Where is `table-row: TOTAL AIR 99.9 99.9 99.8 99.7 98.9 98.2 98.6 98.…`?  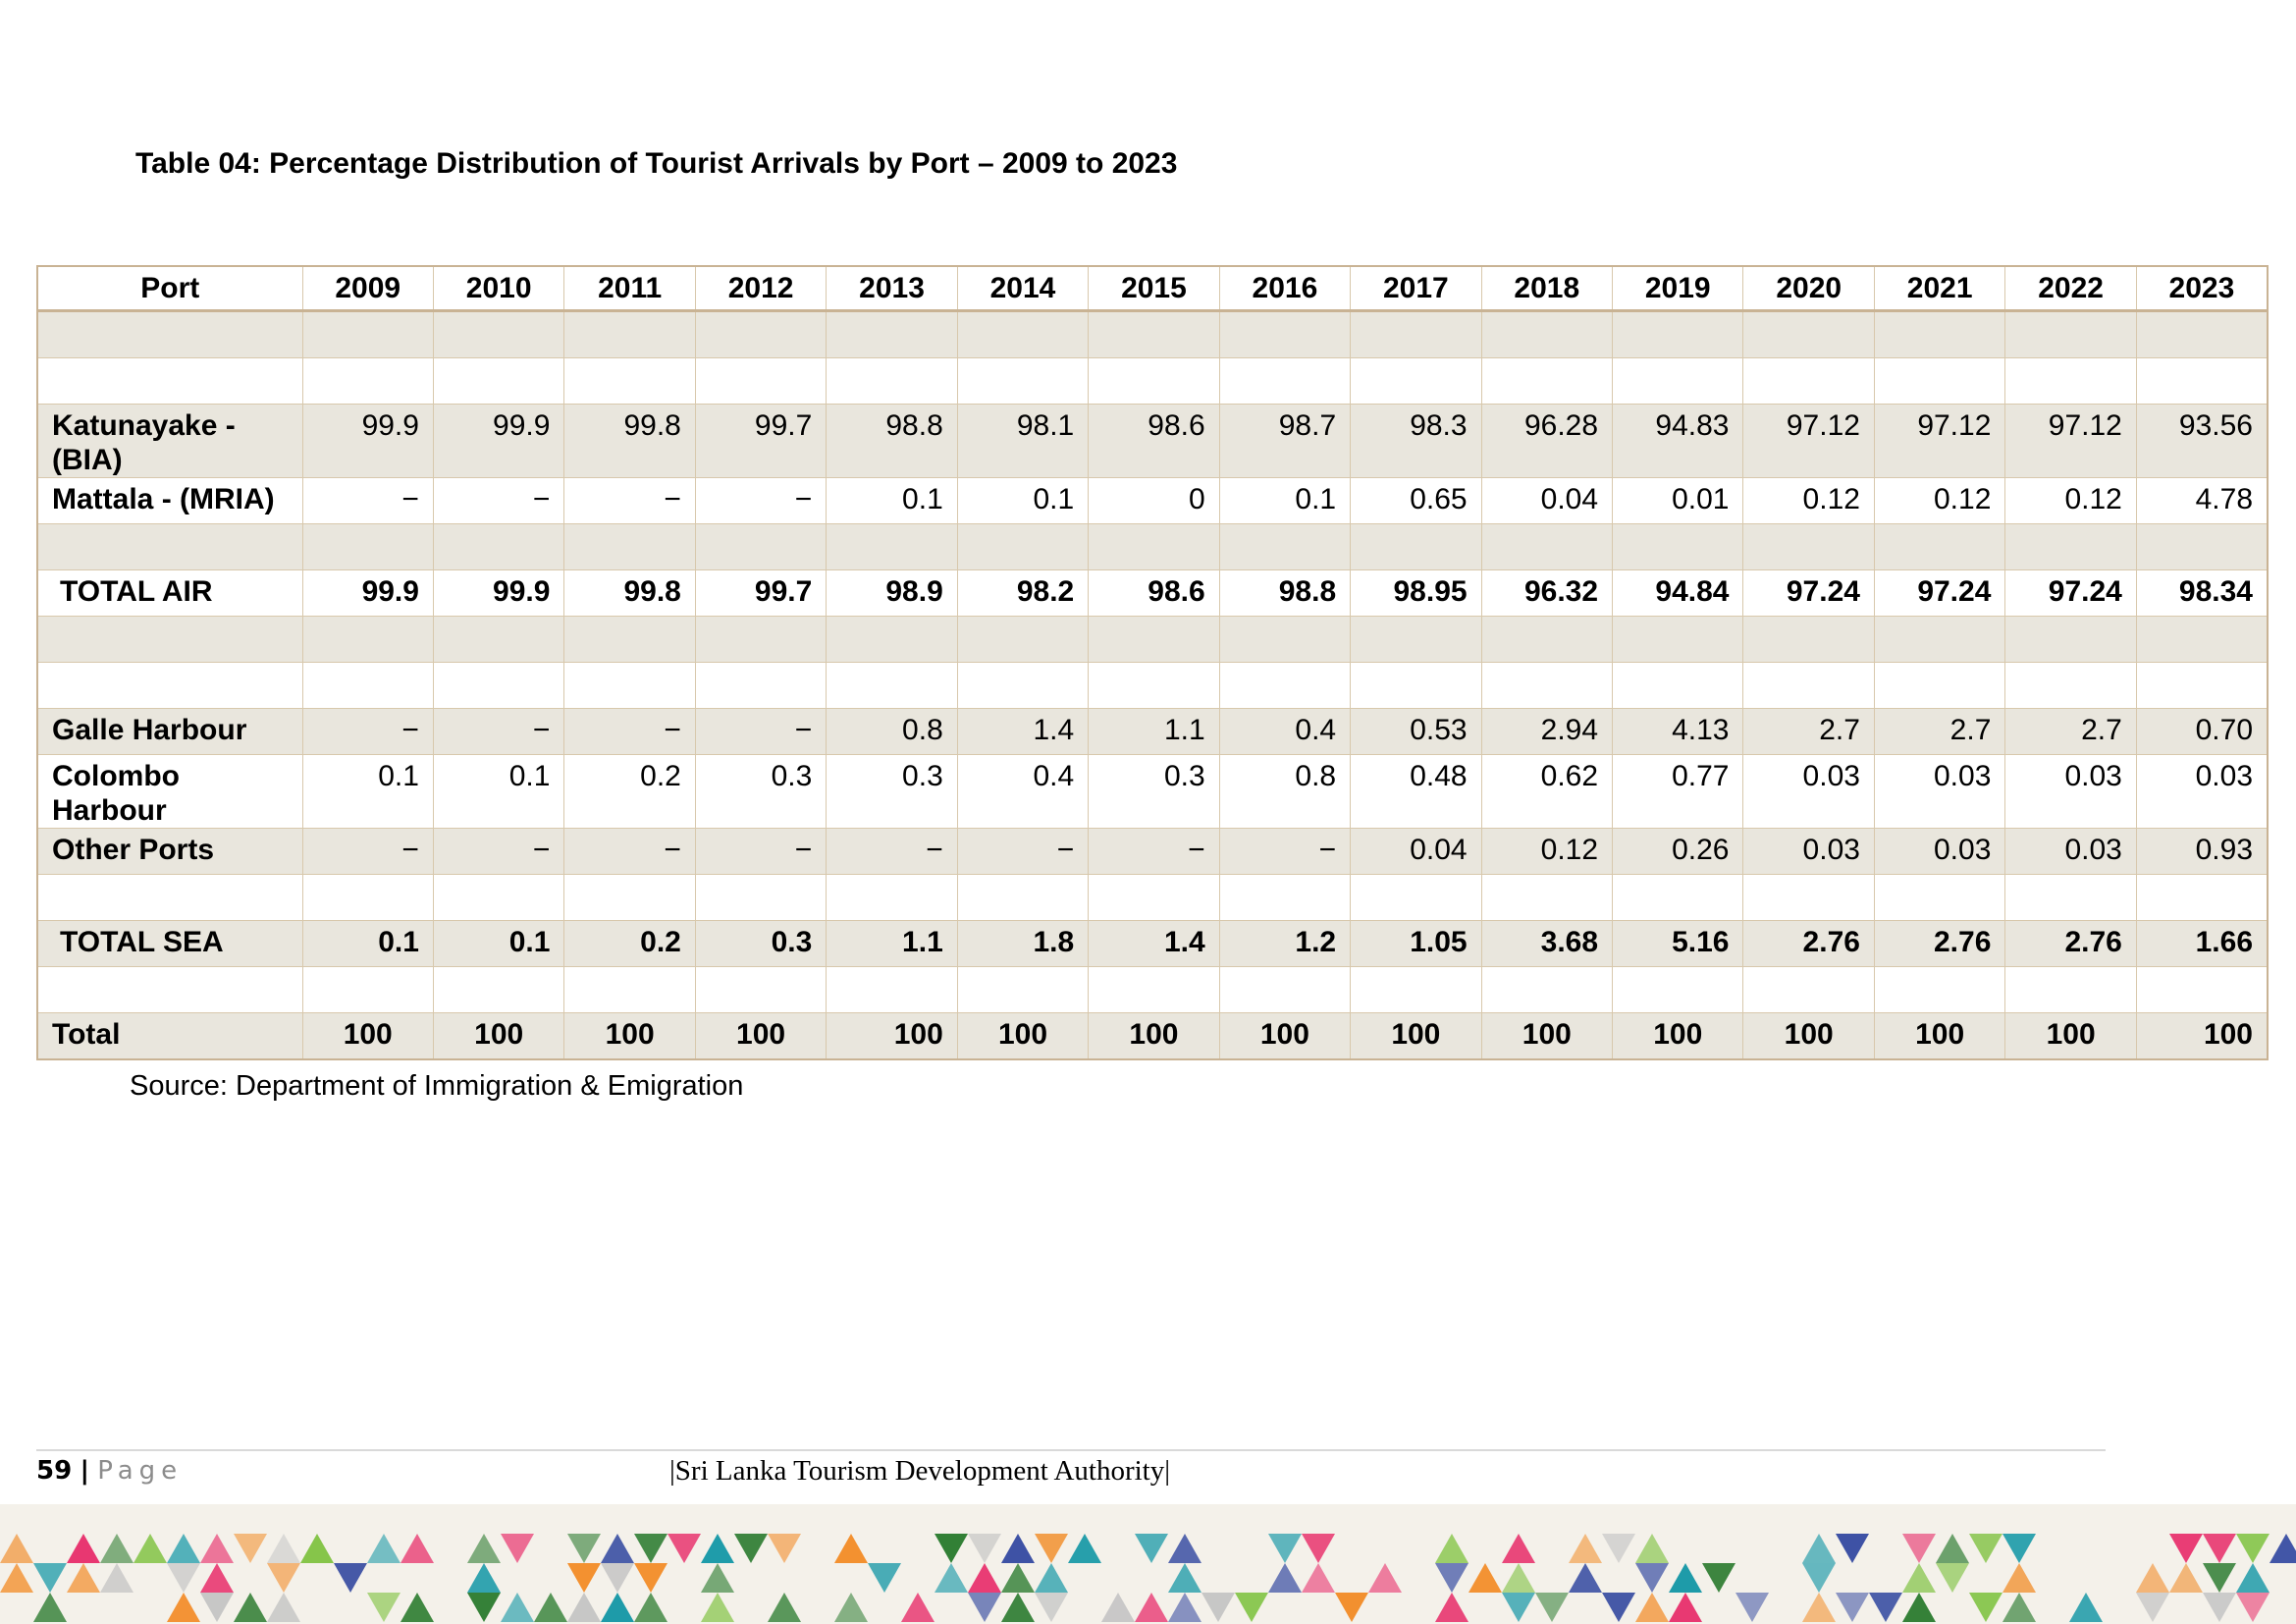
table-row: TOTAL AIR 99.9 99.9 99.8 99.7 98.9 98.2 98.6 98.… is located at coordinates (1152, 593).